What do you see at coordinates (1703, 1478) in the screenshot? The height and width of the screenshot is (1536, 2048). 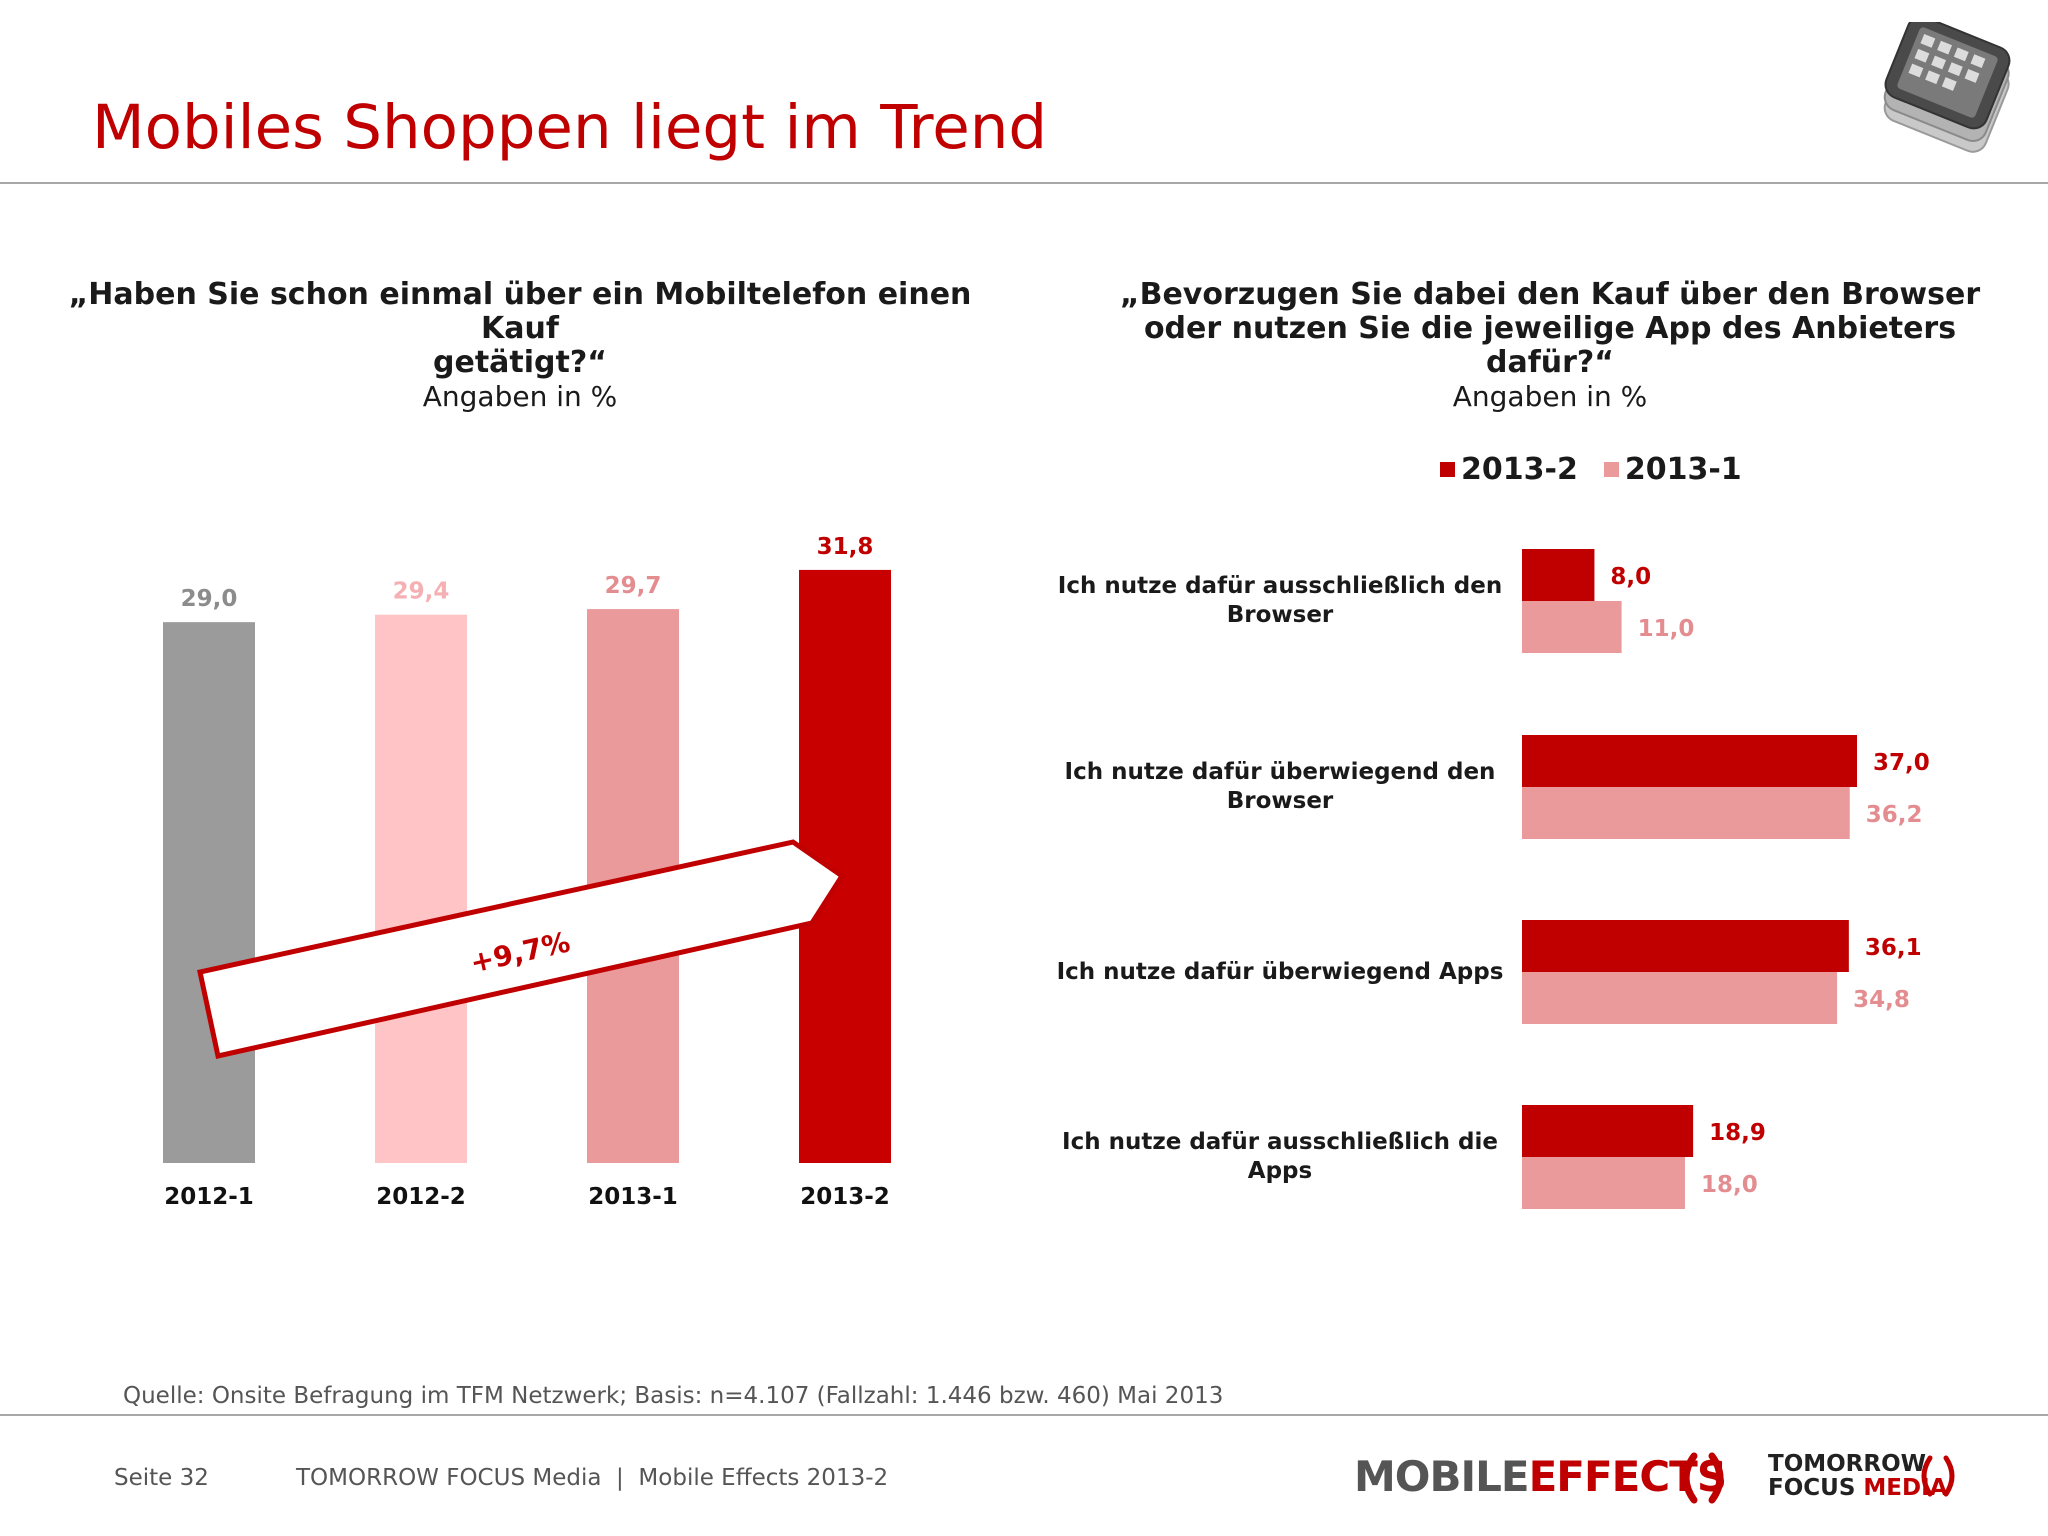 I see `mobile-effects-bracket-icon` at bounding box center [1703, 1478].